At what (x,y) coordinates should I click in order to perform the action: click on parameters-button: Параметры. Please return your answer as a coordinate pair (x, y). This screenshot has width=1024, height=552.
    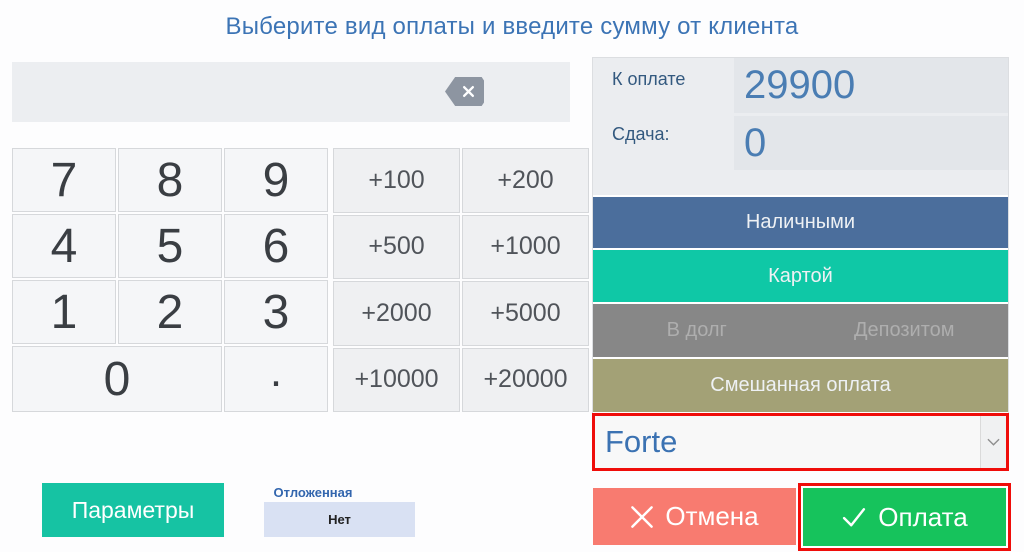
    Looking at the image, I should click on (133, 510).